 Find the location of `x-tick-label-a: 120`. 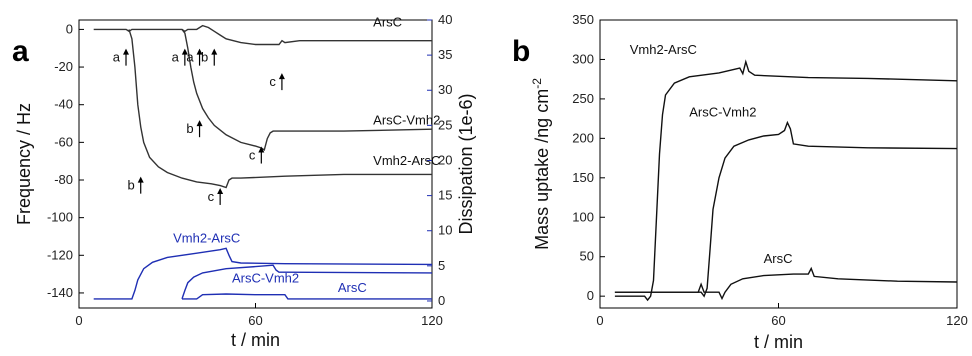

x-tick-label-a: 120 is located at coordinates (432, 320).